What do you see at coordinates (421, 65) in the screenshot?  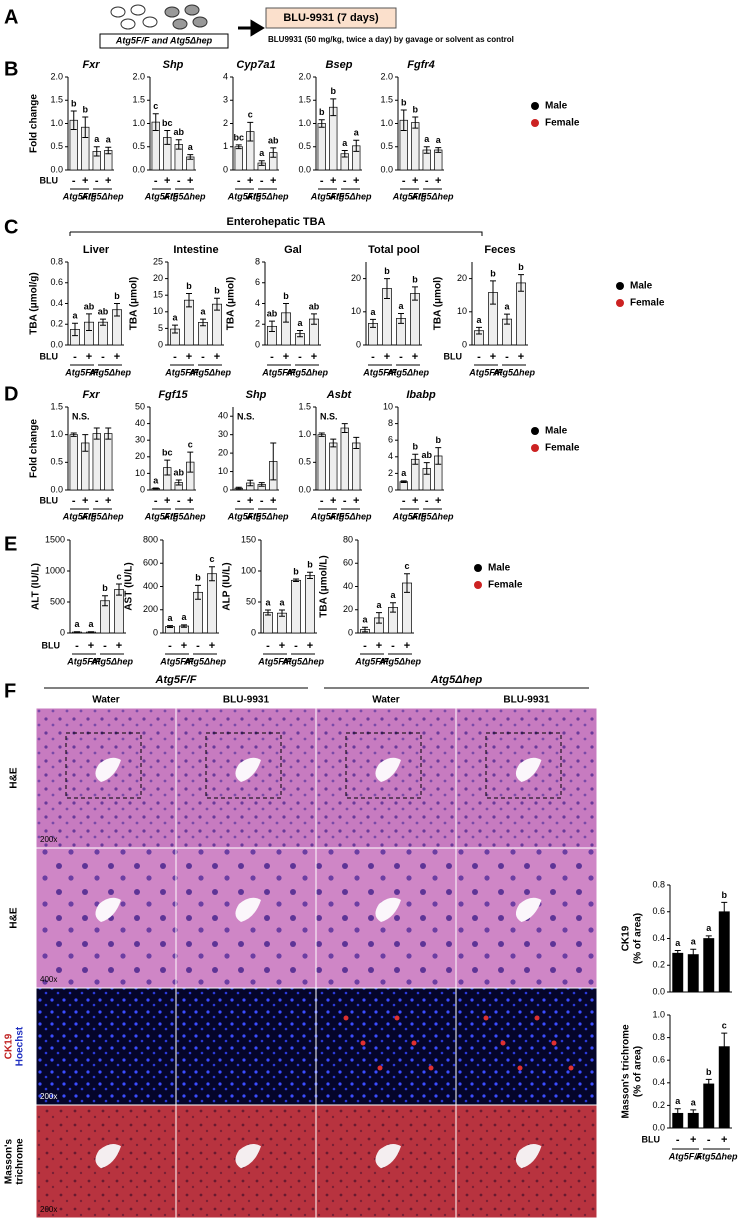 I see `chart-title: Fgfr4` at bounding box center [421, 65].